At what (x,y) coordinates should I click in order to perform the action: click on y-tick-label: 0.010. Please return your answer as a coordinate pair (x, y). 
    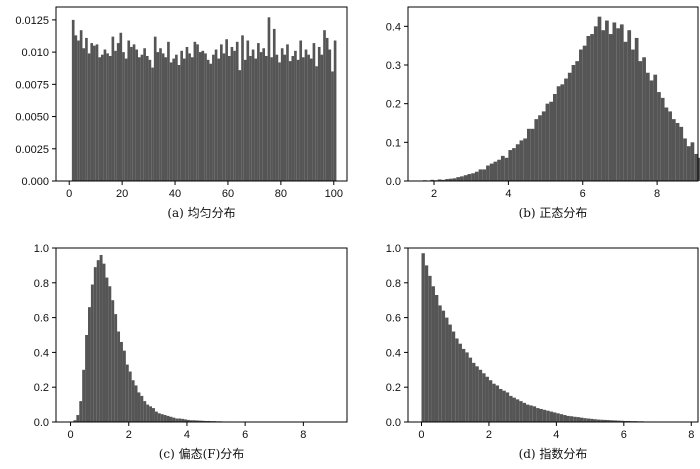
    Looking at the image, I should click on (35, 53).